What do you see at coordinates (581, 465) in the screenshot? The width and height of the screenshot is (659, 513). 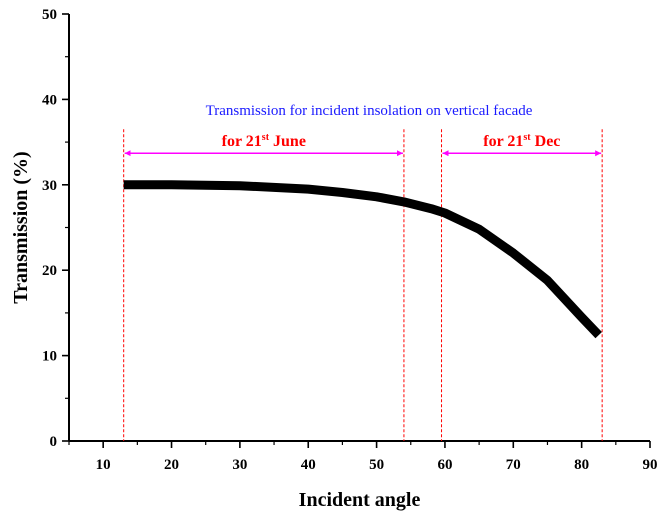 I see `x-tick-label: 80` at bounding box center [581, 465].